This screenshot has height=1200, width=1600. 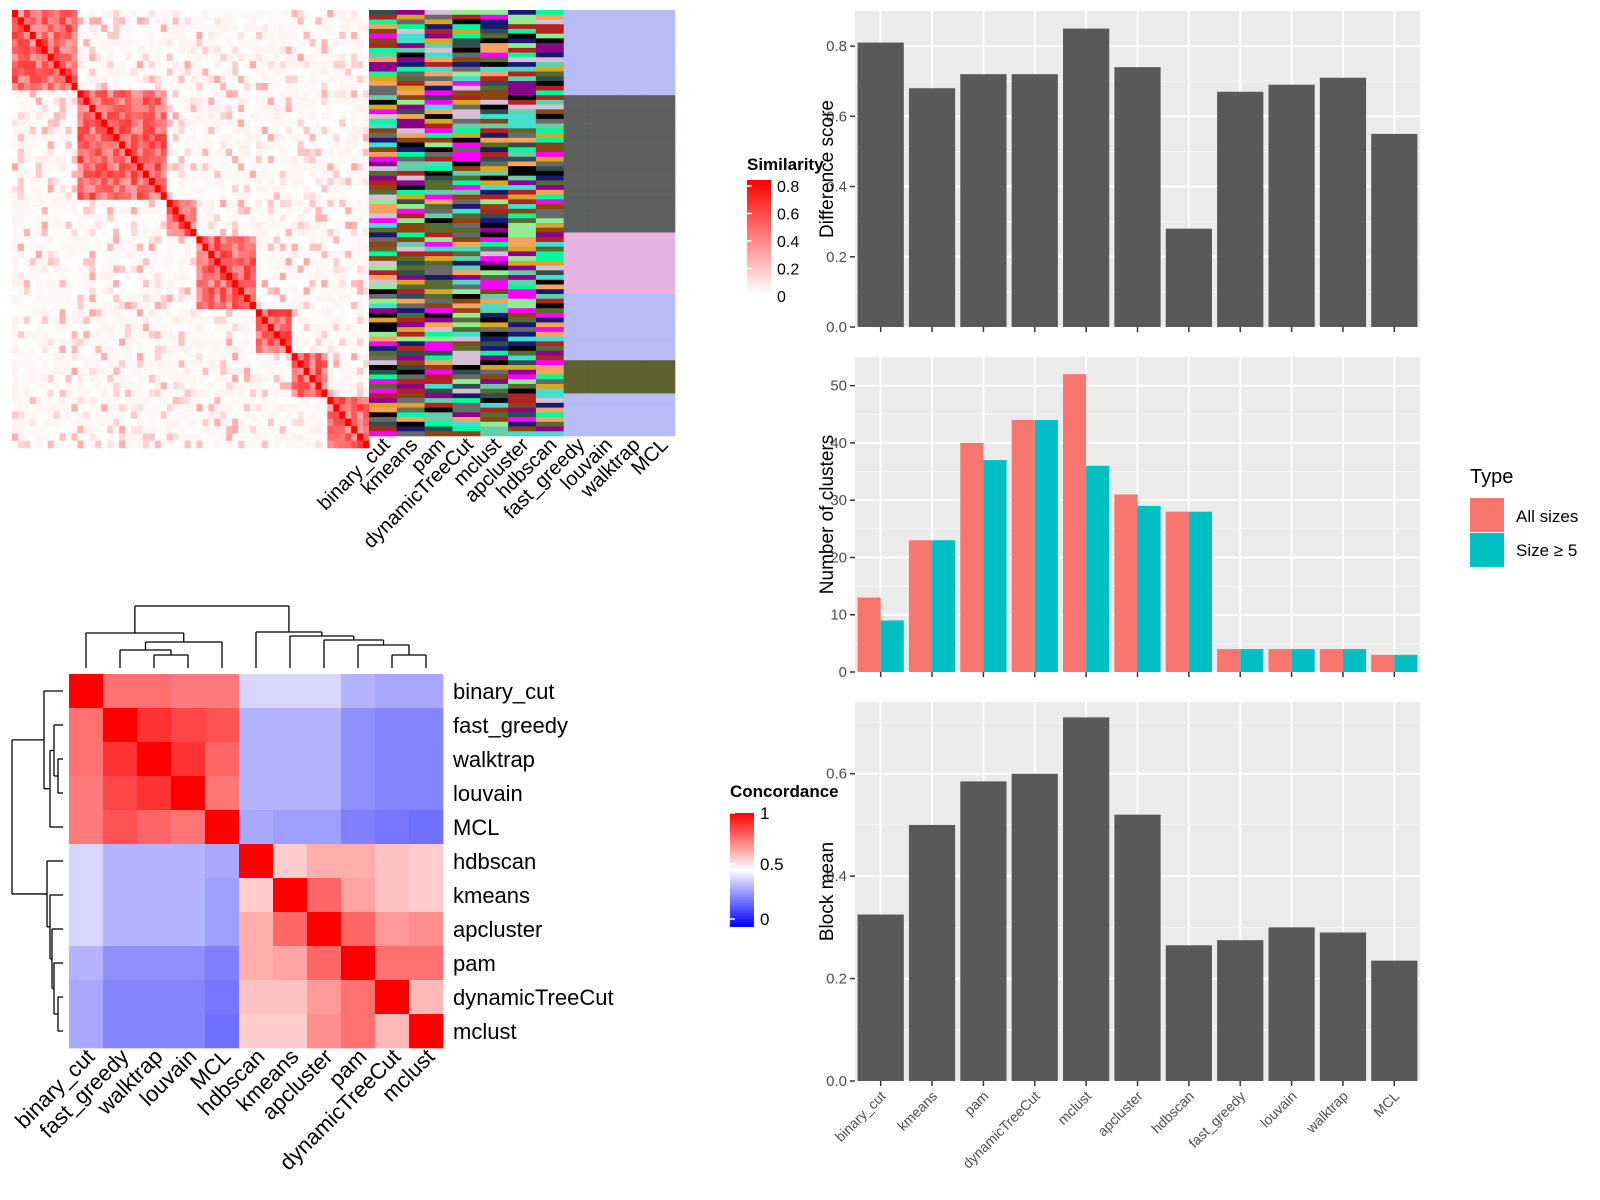 I want to click on concordance-row-label: fast_greedy, so click(x=510, y=725).